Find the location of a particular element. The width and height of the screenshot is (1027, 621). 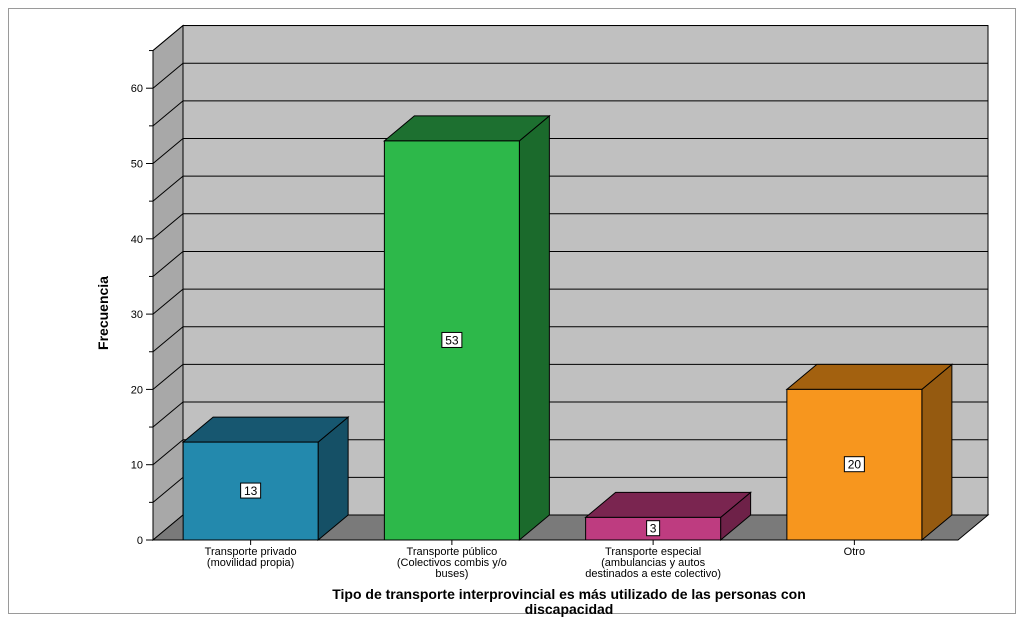

y-tick-label: 10 is located at coordinates (137, 466).